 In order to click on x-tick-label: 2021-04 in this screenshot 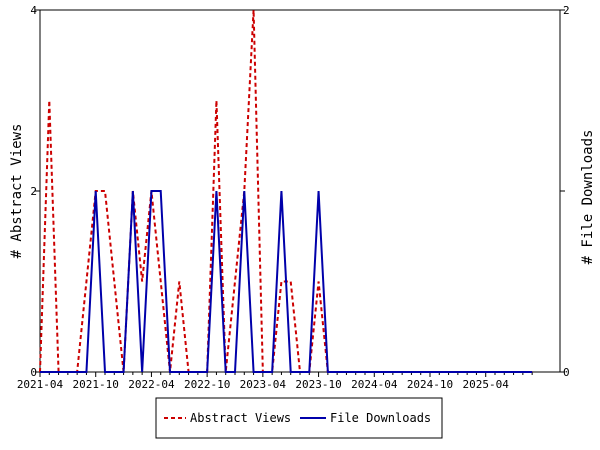, I will do `click(40, 384)`.